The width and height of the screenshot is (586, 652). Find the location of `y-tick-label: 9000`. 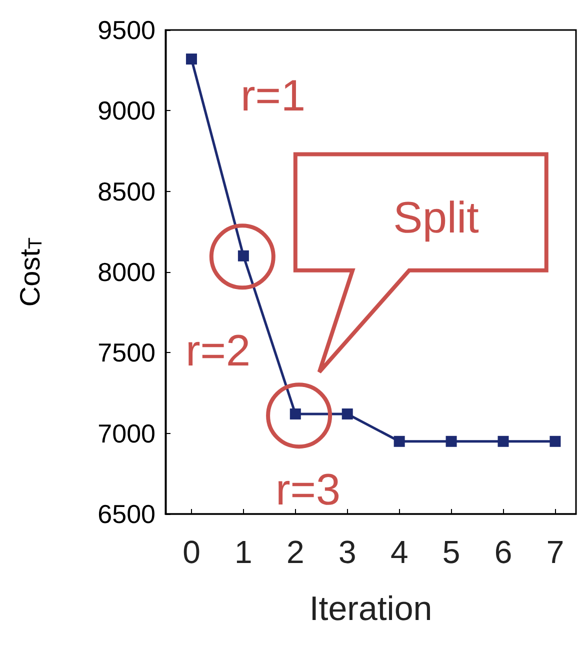

y-tick-label: 9000 is located at coordinates (127, 111).